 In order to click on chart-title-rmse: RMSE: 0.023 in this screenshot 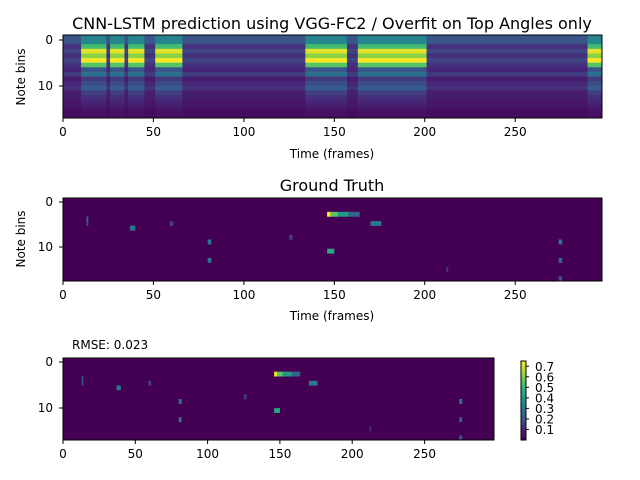, I will do `click(110, 345)`.